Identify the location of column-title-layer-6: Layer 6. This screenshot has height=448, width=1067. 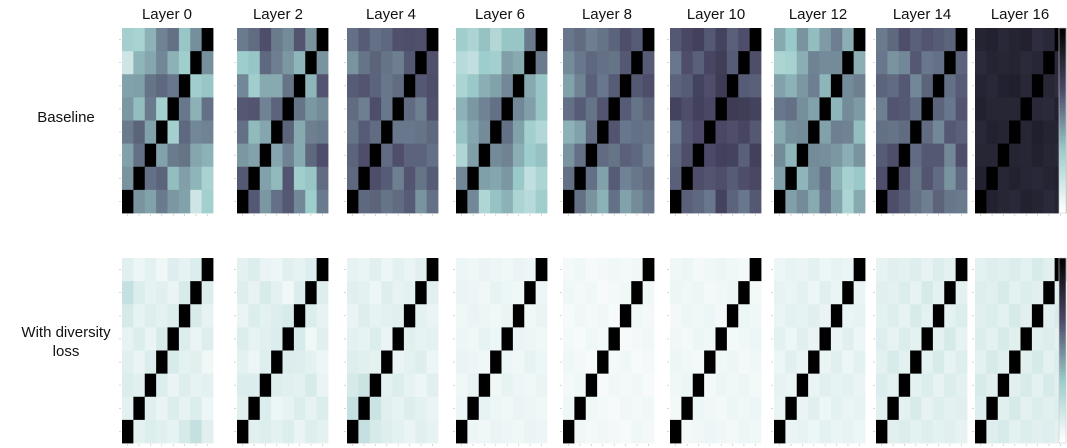
(500, 14).